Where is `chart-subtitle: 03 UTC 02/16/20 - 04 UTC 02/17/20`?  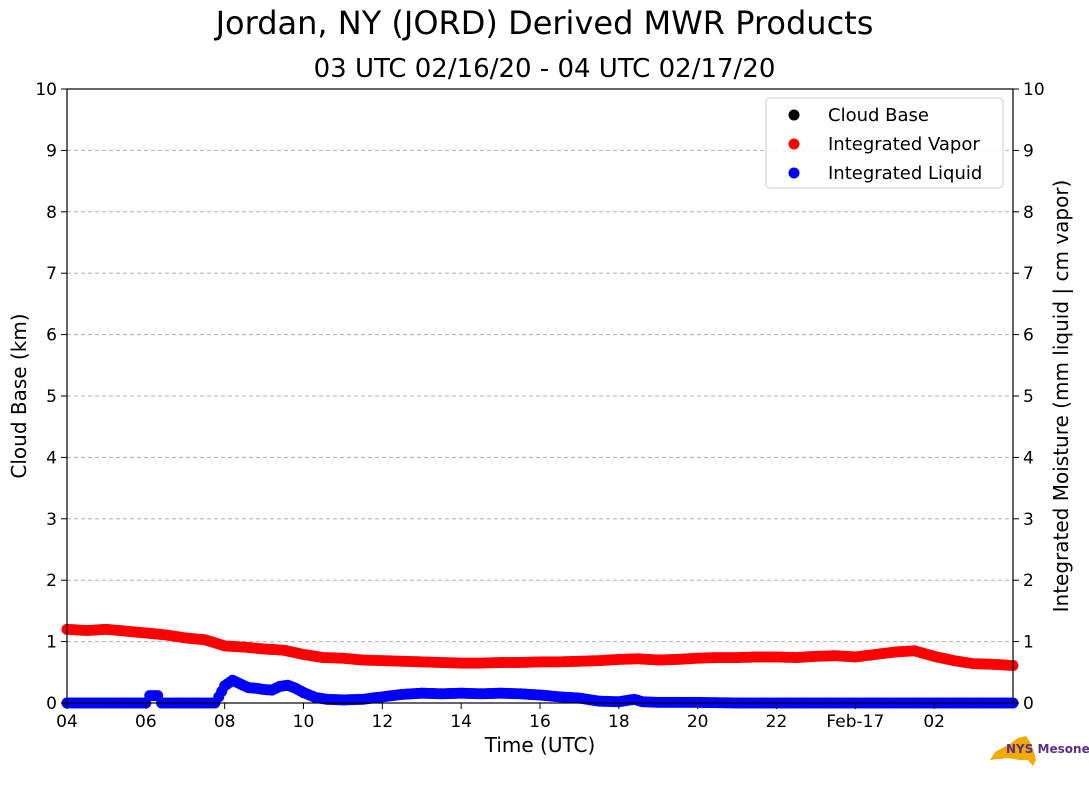 chart-subtitle: 03 UTC 02/16/20 - 04 UTC 02/17/20 is located at coordinates (544, 69).